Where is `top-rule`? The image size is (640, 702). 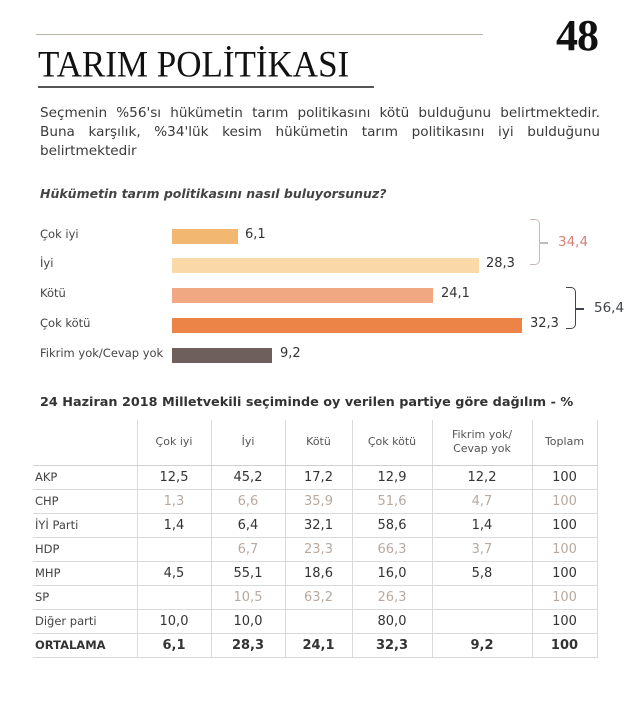
top-rule is located at coordinates (259, 34).